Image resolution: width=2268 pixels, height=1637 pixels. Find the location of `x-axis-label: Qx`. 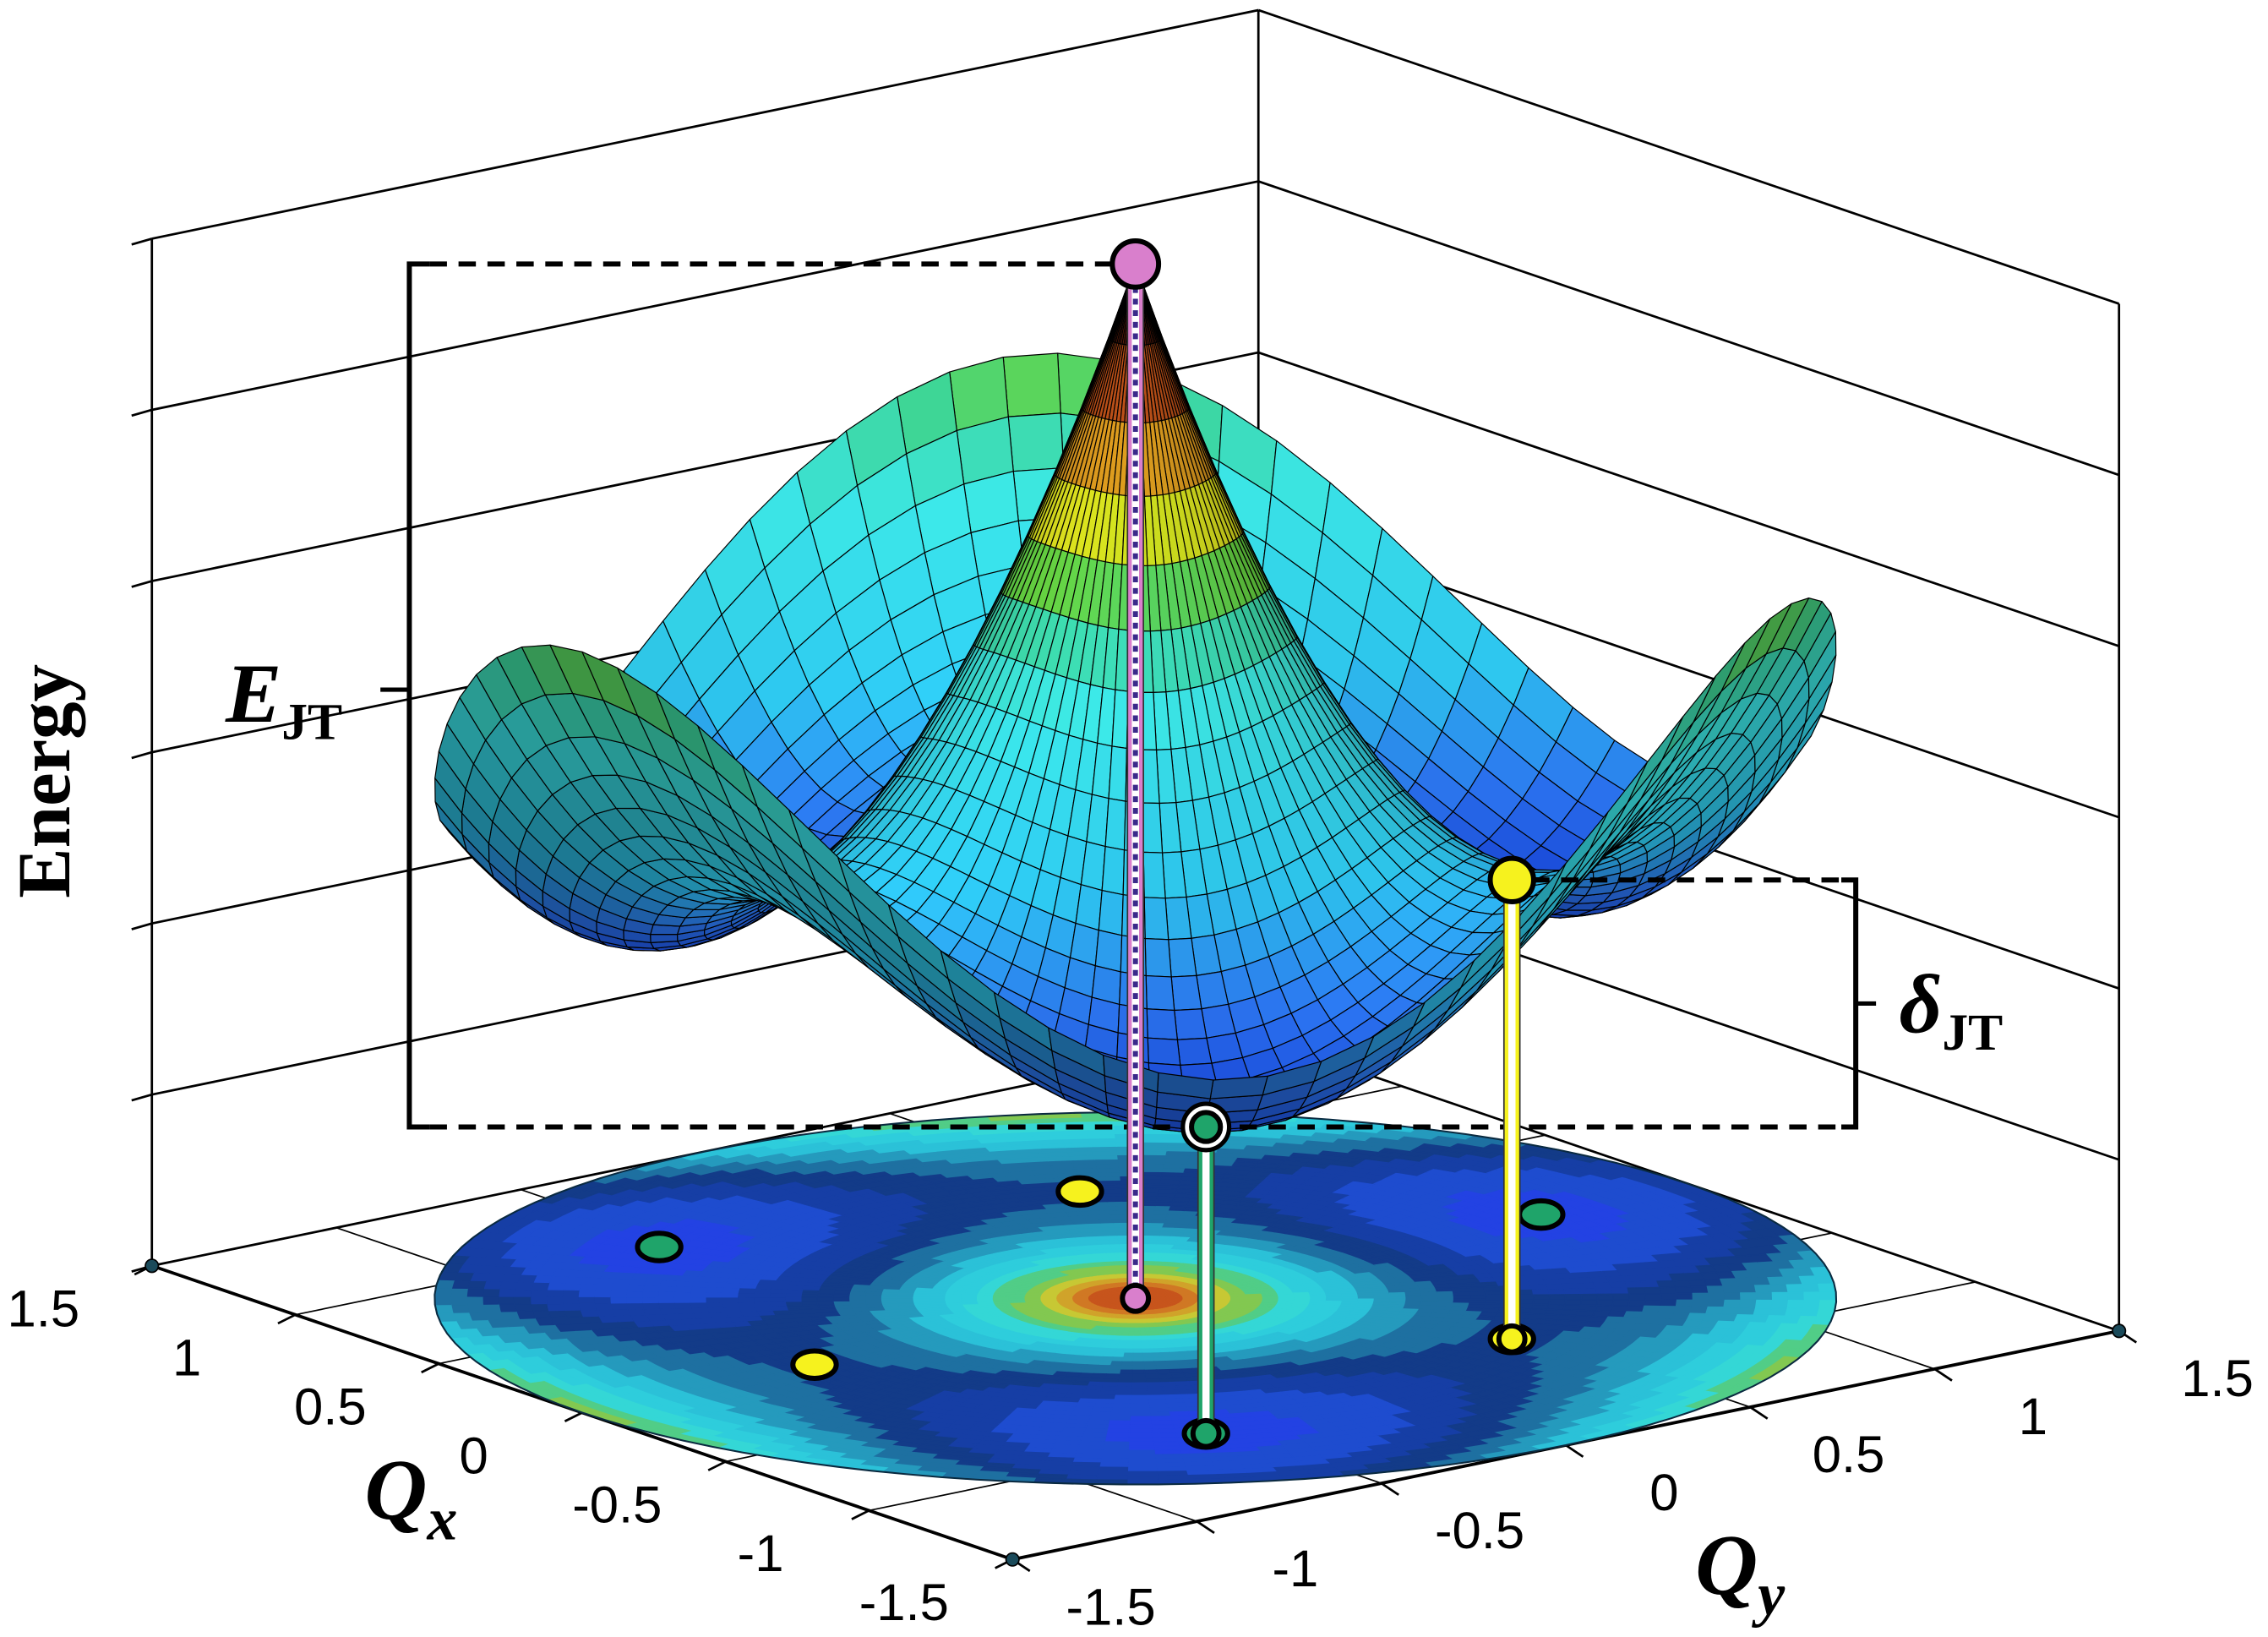

x-axis-label: Qx is located at coordinates (410, 1497).